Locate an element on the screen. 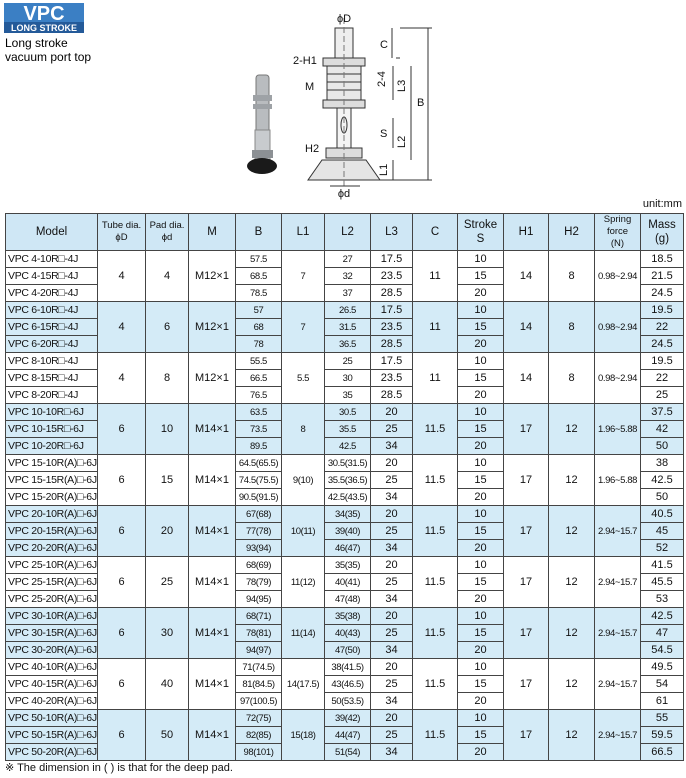  cell-l2: 35 is located at coordinates (347, 395).